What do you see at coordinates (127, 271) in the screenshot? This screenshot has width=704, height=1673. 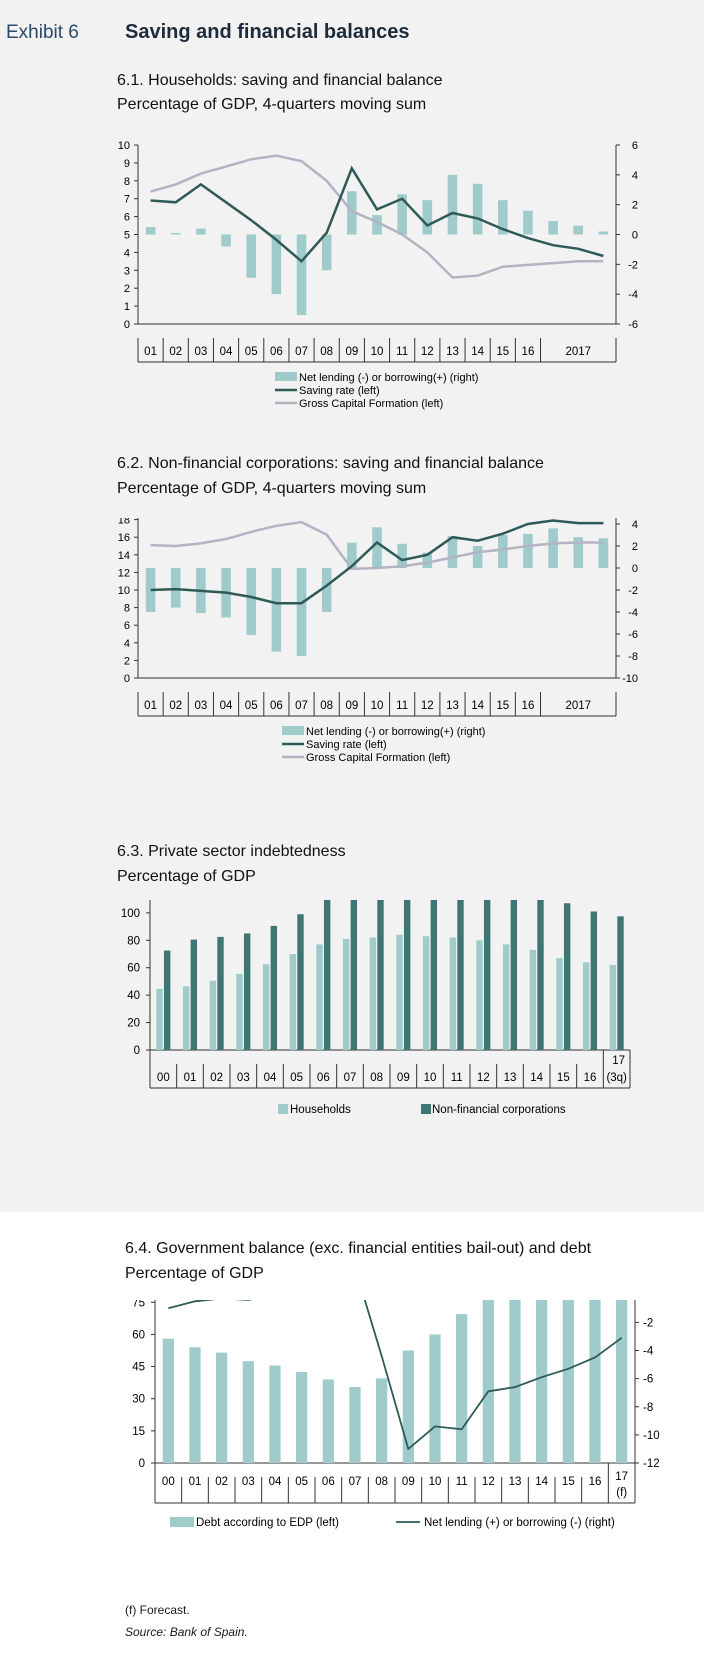 I see `left-tick-label: 3` at bounding box center [127, 271].